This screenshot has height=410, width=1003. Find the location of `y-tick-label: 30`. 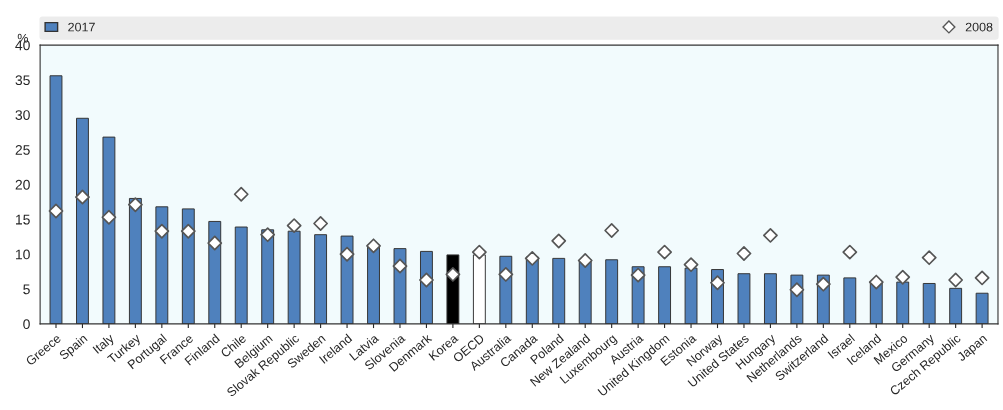

y-tick-label: 30 is located at coordinates (22, 115).